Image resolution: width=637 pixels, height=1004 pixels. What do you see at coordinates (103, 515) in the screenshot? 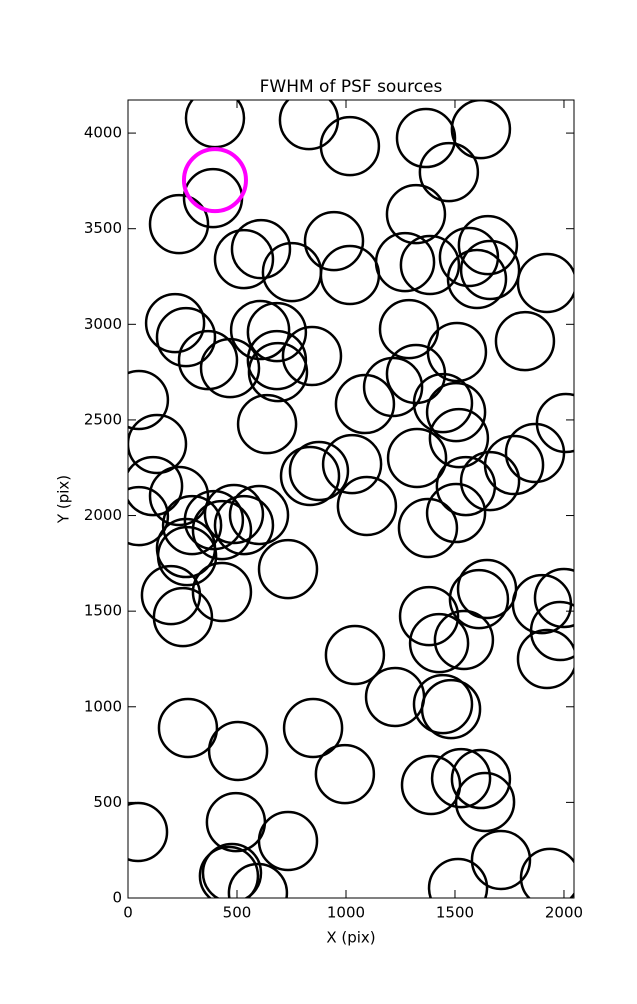
I see `y-tick-label: 2000` at bounding box center [103, 515].